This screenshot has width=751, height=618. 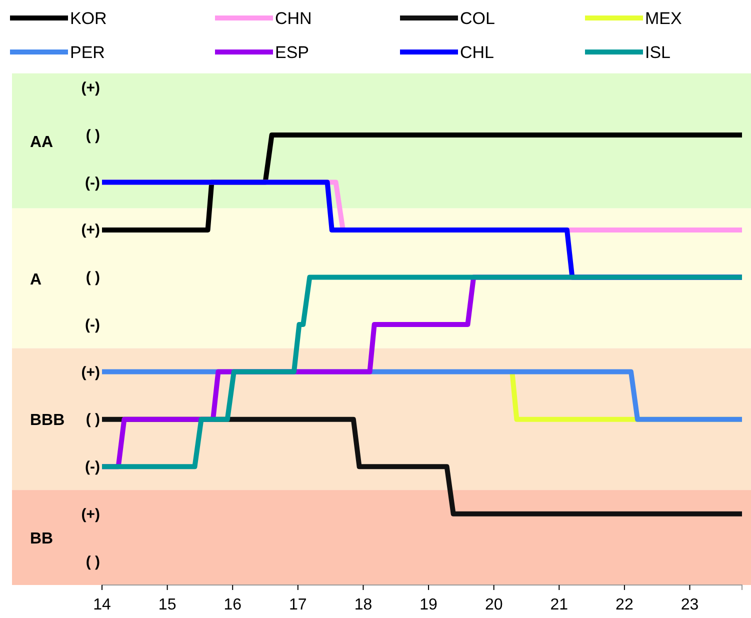 I want to click on x-tick-label: 23, so click(x=689, y=605).